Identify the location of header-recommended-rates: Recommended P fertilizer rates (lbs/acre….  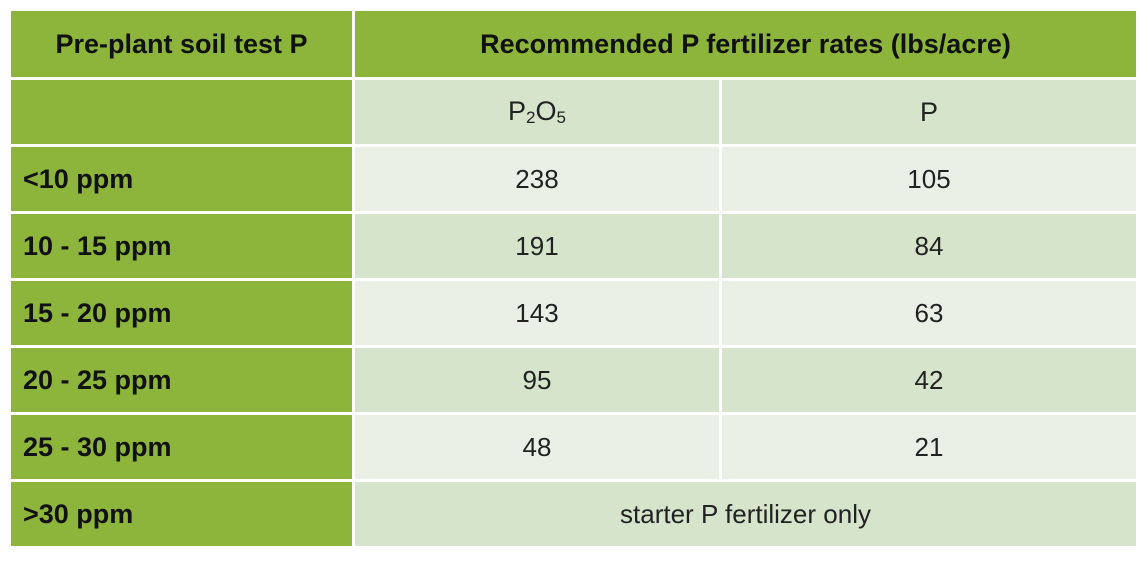
(745, 44).